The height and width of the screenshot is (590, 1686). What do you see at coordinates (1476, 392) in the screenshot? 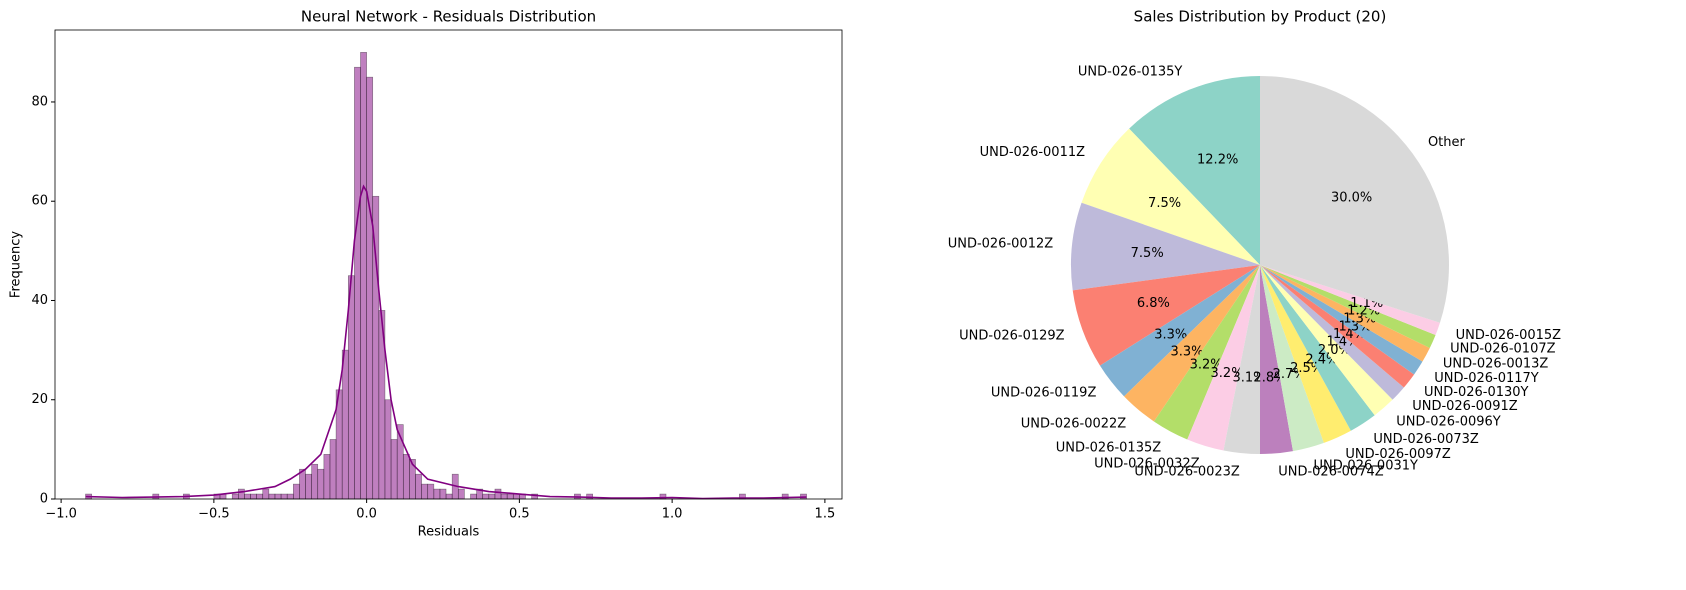
I see `slice-label: UND-026-0130Y` at bounding box center [1476, 392].